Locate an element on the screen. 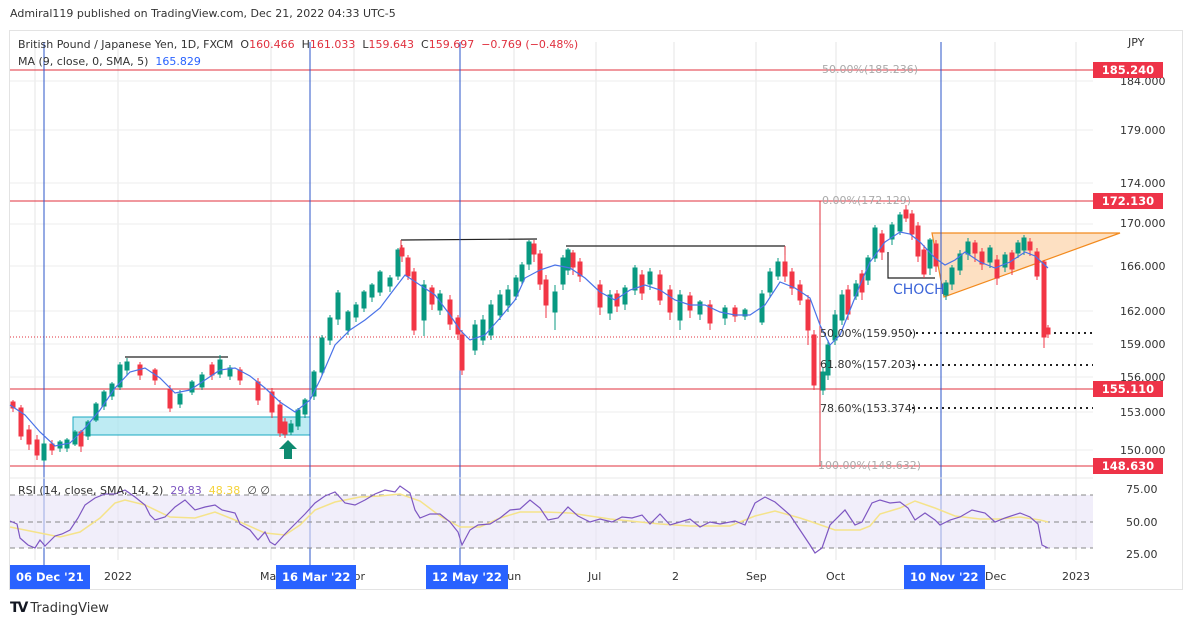 The width and height of the screenshot is (1194, 627). ma-value: 165.829 is located at coordinates (178, 61).